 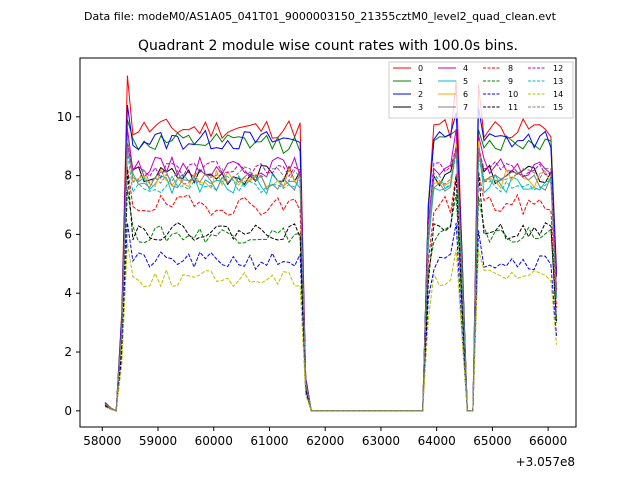 I want to click on x-tick-label: 63000, so click(x=381, y=441).